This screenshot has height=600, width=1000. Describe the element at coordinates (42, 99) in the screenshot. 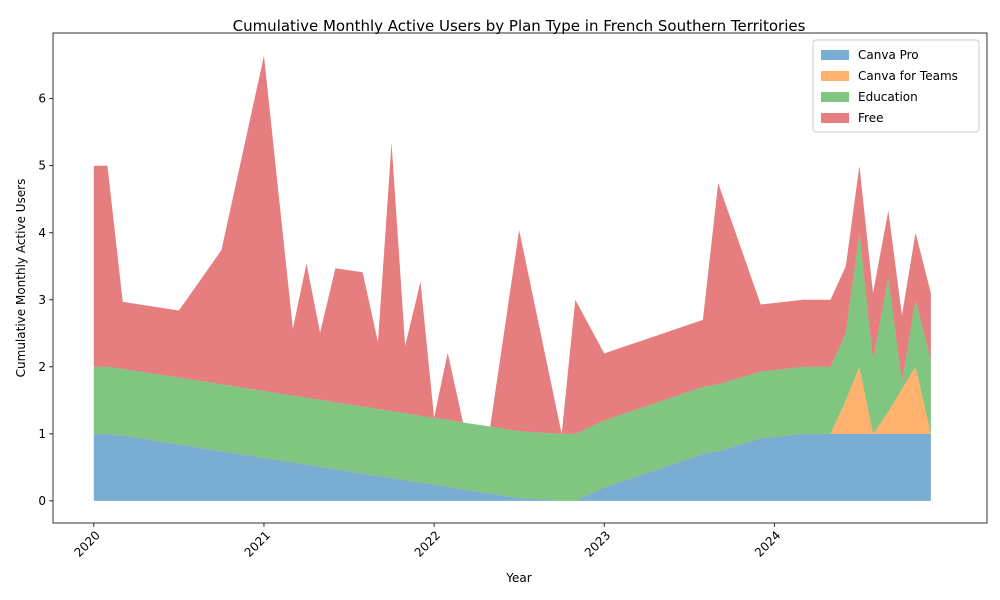

I see `y-tick-label: 6` at that location.